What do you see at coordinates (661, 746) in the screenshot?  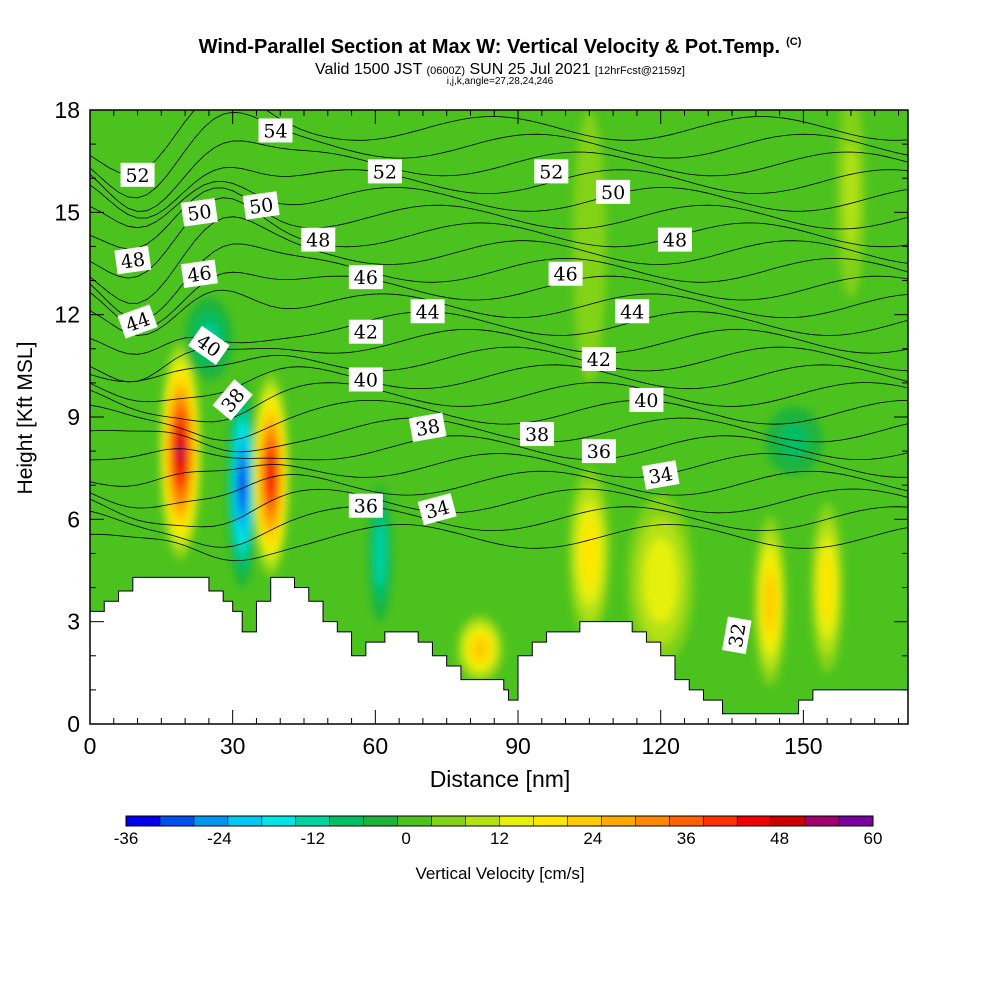 I see `x-tick-label: 120` at bounding box center [661, 746].